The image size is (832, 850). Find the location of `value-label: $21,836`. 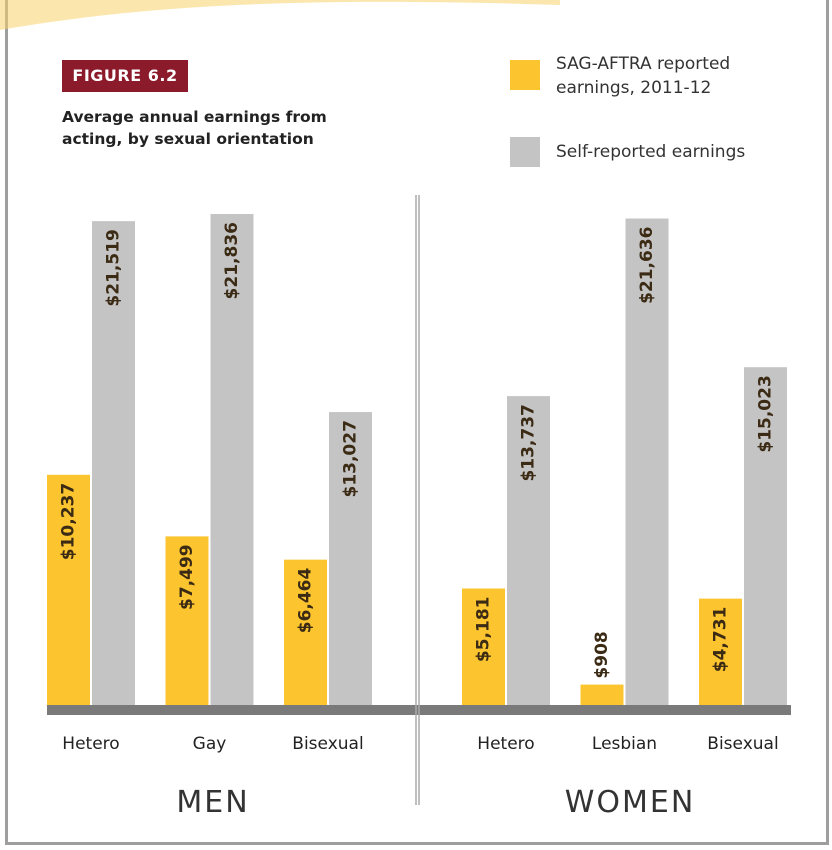

value-label: $21,836 is located at coordinates (232, 260).